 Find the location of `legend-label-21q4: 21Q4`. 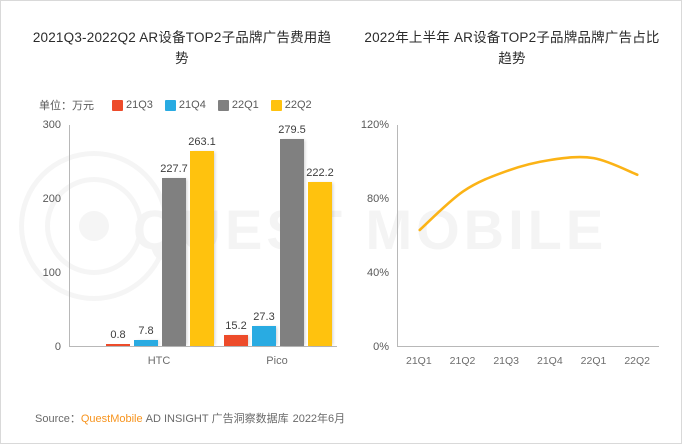

legend-label-21q4: 21Q4 is located at coordinates (192, 105).